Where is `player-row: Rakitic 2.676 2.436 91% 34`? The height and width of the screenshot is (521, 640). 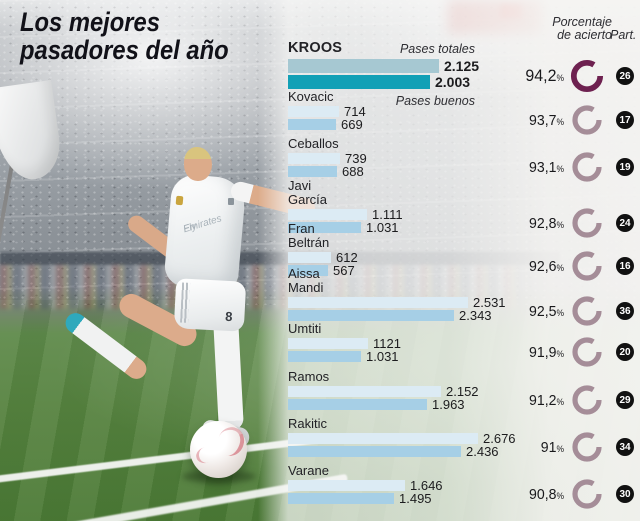 player-row: Rakitic 2.676 2.436 91% 34 is located at coordinates (464, 439).